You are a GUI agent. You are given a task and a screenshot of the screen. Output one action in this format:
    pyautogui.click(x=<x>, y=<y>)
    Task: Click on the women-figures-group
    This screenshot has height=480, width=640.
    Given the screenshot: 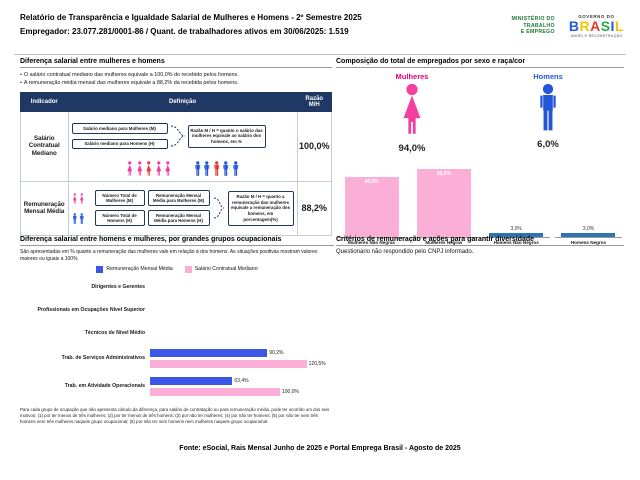 What is the action you would take?
    pyautogui.click(x=149, y=168)
    